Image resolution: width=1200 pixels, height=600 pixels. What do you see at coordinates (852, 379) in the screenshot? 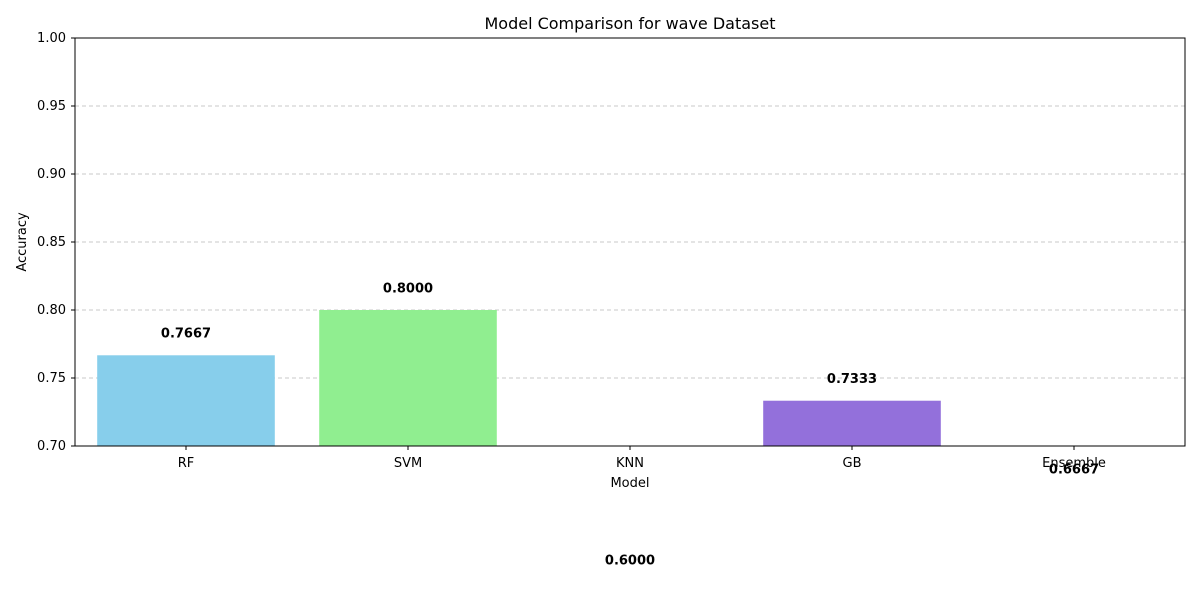
I see `value-label-gb: 0.7333` at bounding box center [852, 379].